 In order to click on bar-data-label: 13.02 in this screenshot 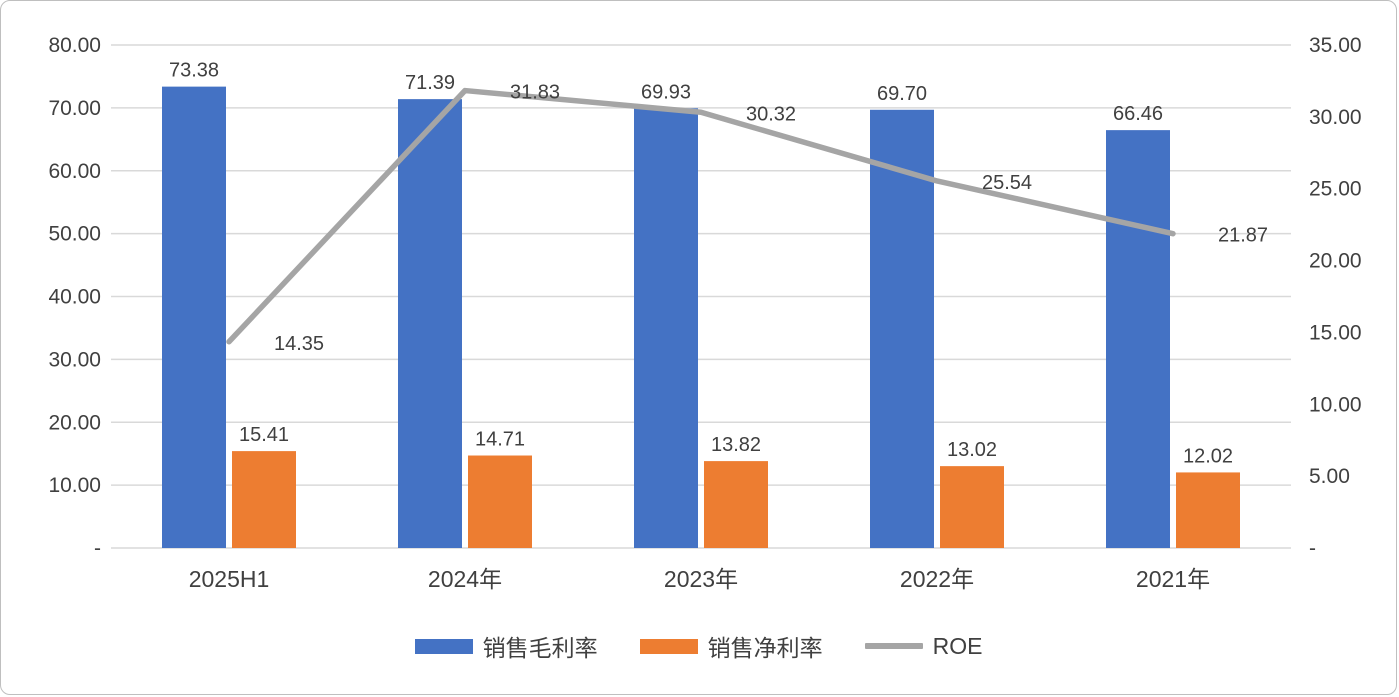, I will do `click(972, 450)`.